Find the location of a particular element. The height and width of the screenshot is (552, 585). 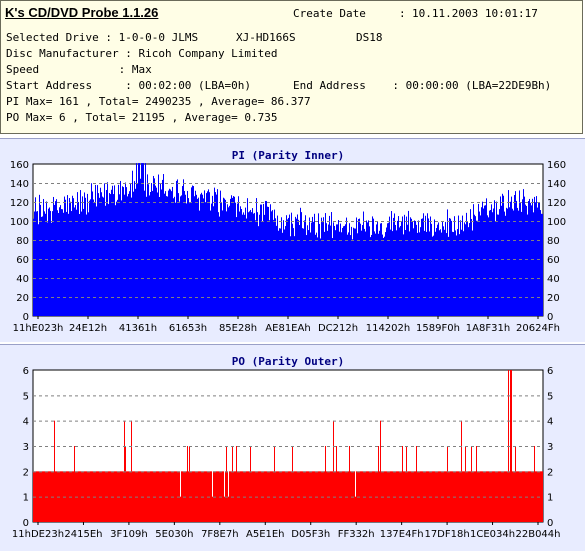

x-tick-label: AE81EAh is located at coordinates (287, 328).